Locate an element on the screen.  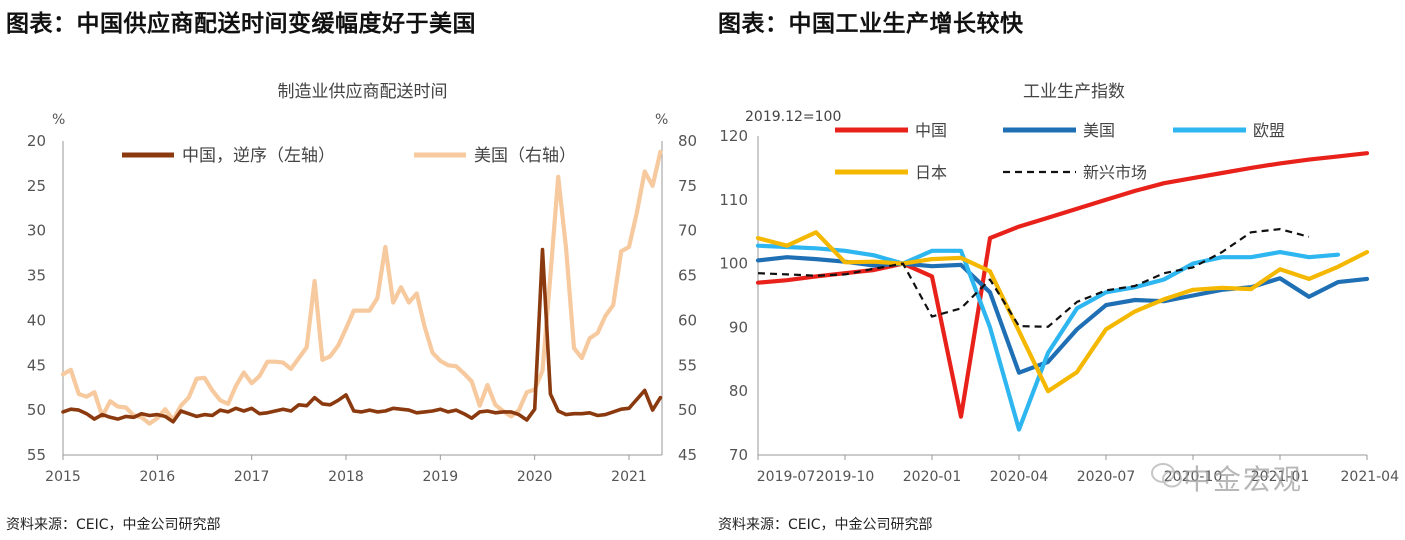
wechat-icon is located at coordinates (1166, 475).